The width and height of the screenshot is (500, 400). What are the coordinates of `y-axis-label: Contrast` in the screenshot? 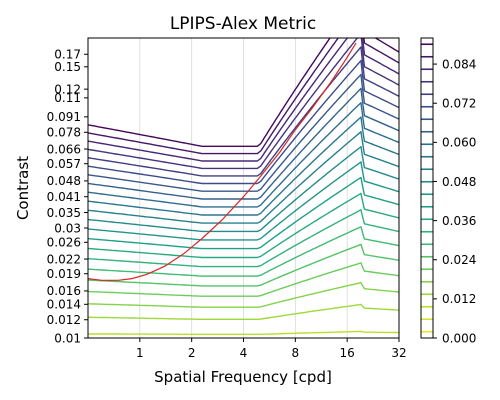 It's located at (23, 188).